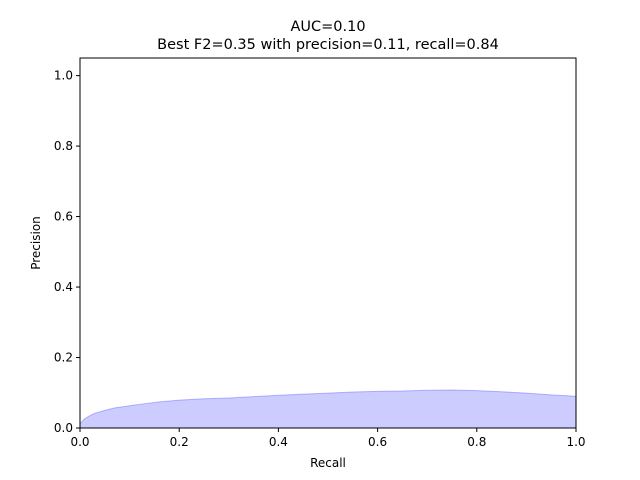 The width and height of the screenshot is (640, 480). Describe the element at coordinates (36, 243) in the screenshot. I see `y-axis-label: Precision` at that location.